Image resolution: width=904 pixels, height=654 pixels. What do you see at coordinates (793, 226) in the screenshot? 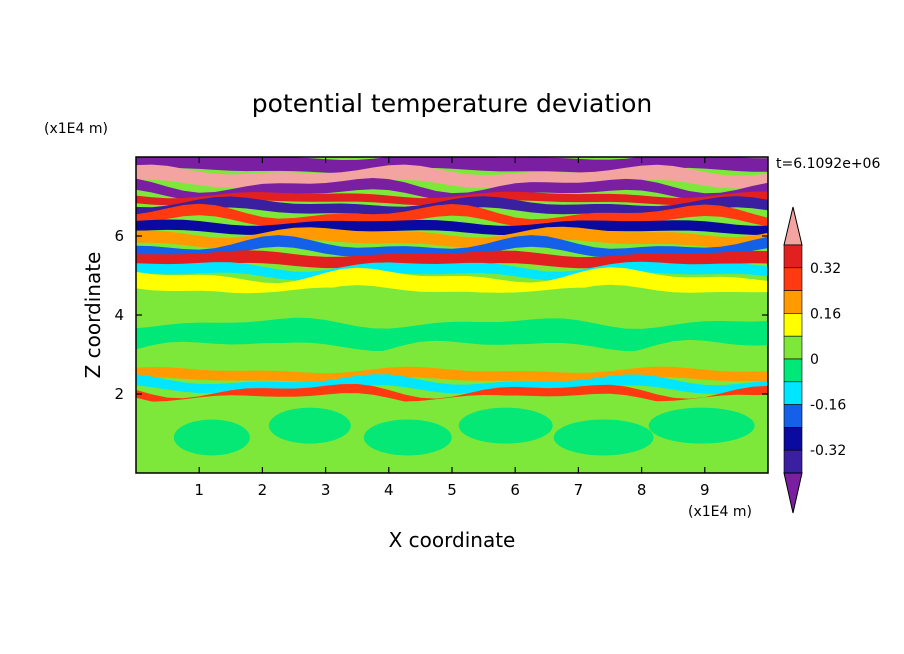
I see `colorbar-extend-max` at bounding box center [793, 226].